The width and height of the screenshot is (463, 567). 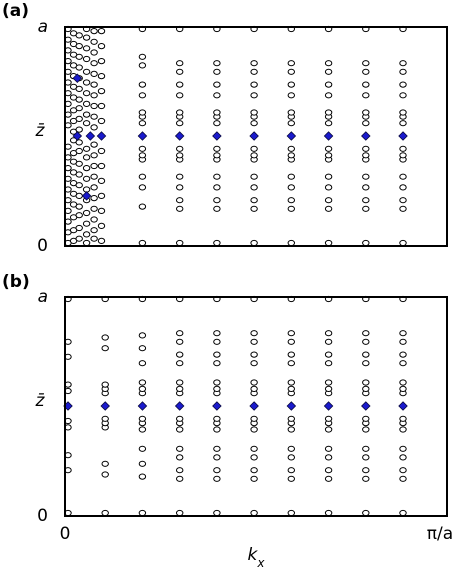 What do you see at coordinates (43, 27) in the screenshot?
I see `panel-a-ytick-top: a` at bounding box center [43, 27].